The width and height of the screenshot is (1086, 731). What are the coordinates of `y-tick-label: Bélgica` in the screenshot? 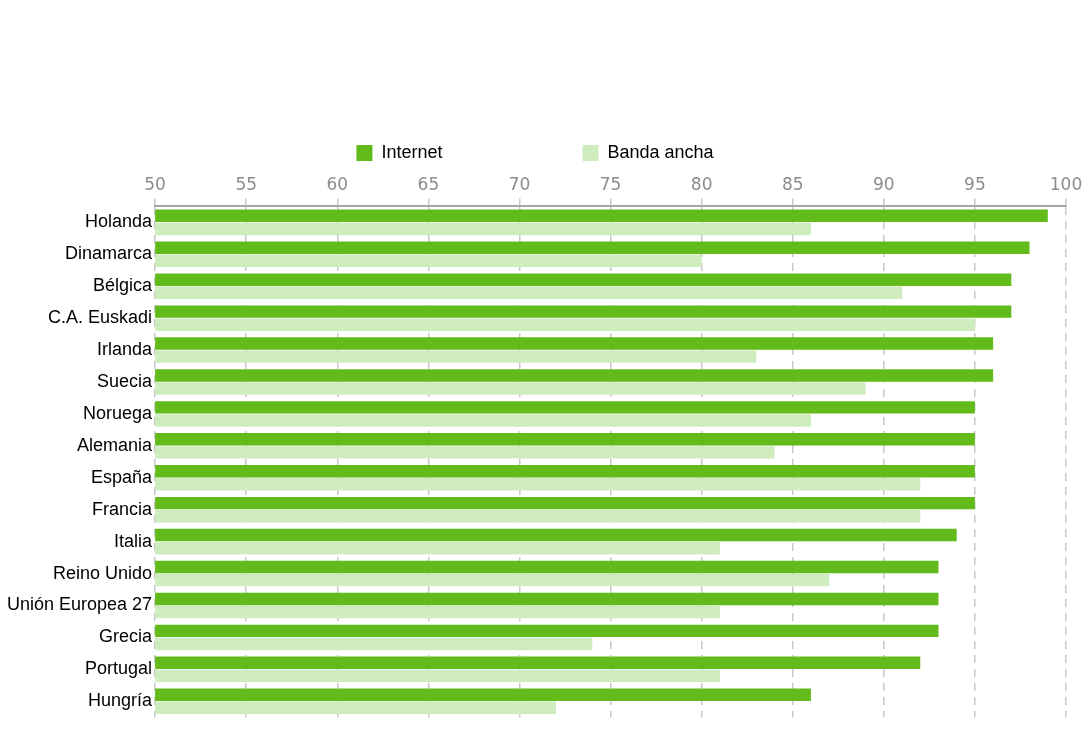 It's located at (123, 285).